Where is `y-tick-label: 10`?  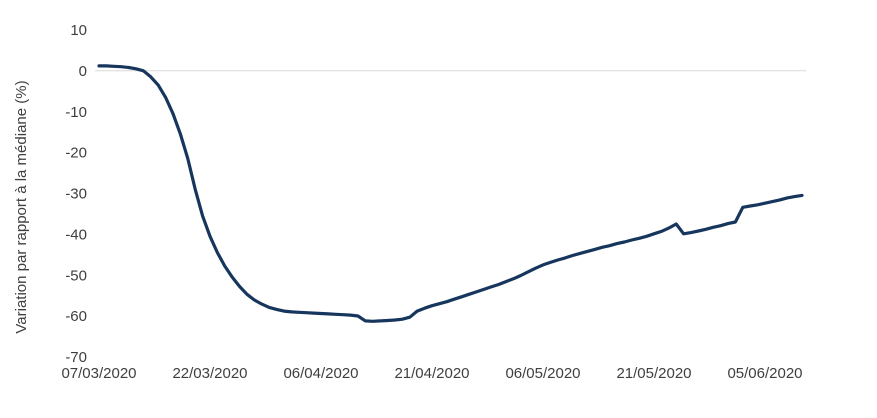 y-tick-label: 10 is located at coordinates (78, 30).